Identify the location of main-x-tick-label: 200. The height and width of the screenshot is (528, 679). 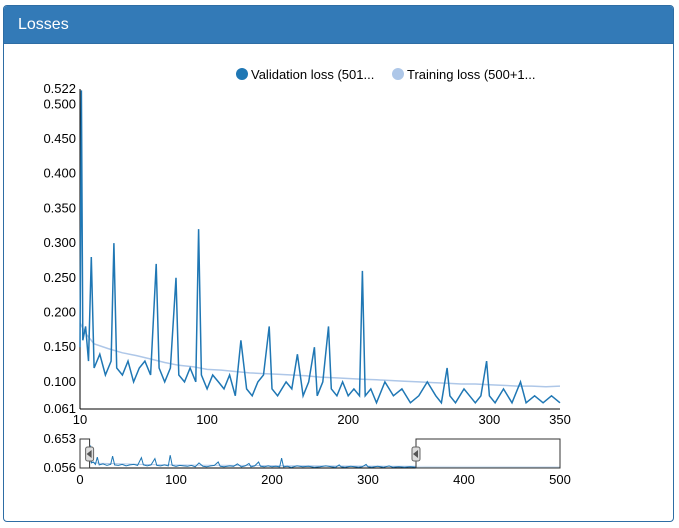
(348, 419).